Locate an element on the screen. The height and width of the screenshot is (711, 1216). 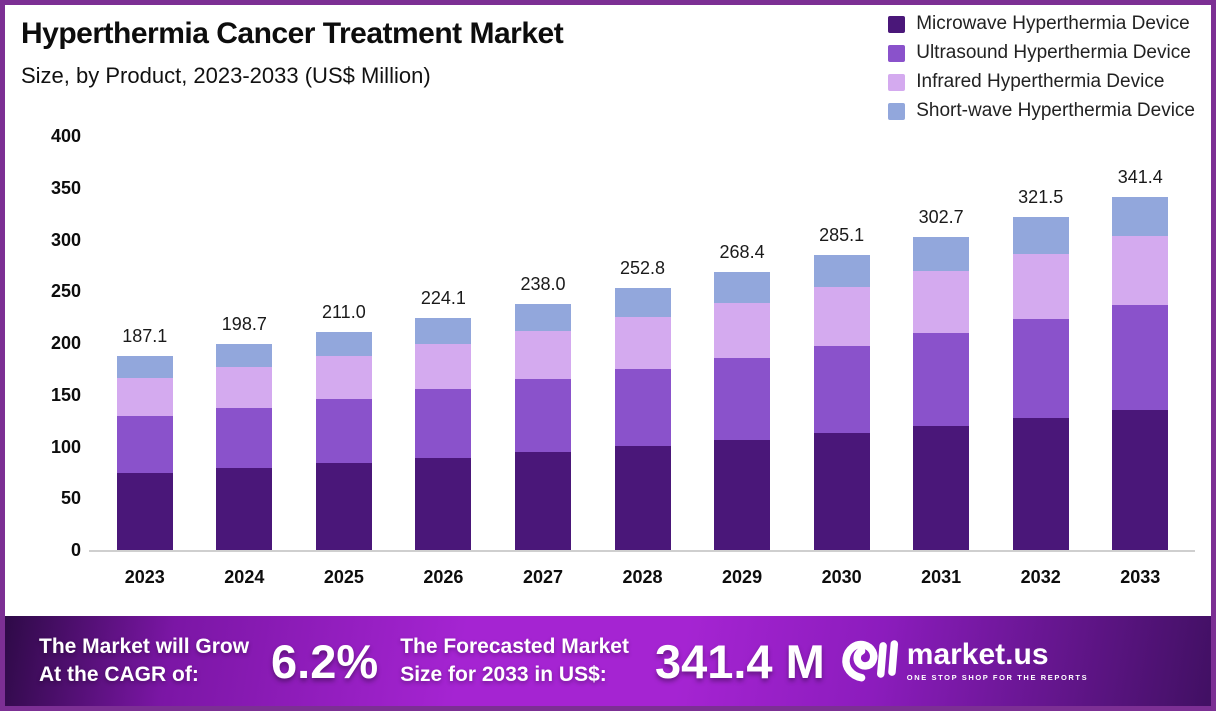
bar-segment-2031-short-wave is located at coordinates (941, 254).